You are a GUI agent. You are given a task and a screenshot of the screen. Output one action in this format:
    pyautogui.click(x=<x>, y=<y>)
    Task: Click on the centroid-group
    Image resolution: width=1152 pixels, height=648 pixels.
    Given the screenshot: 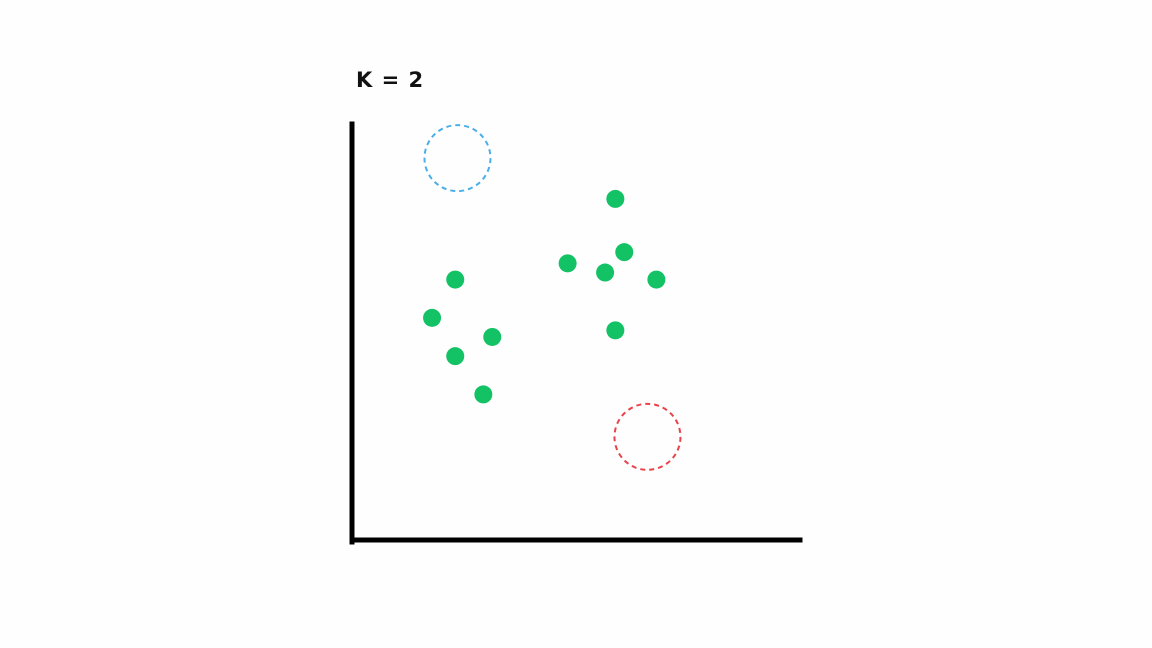 What is the action you would take?
    pyautogui.click(x=552, y=297)
    